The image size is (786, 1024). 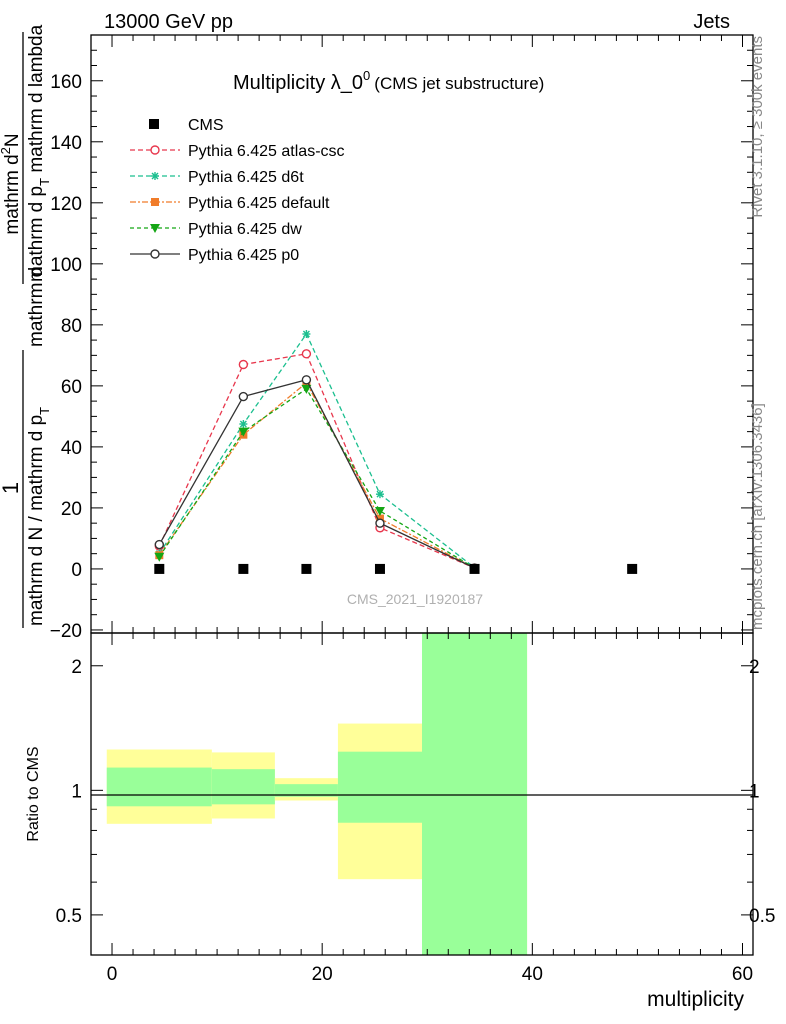 I want to click on x-tick-label: 60, so click(x=742, y=974).